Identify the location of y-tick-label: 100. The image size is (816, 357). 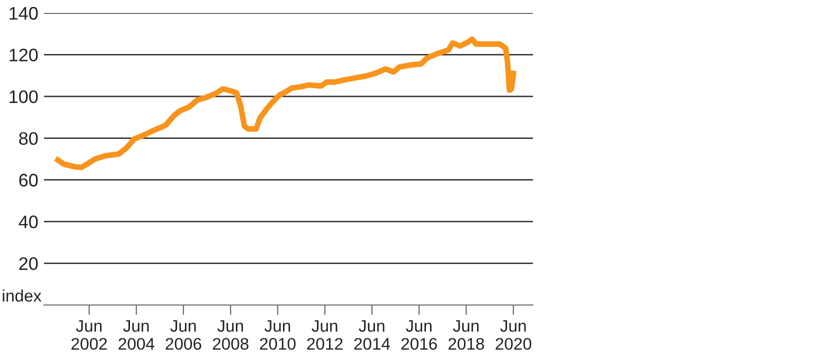
(24, 97).